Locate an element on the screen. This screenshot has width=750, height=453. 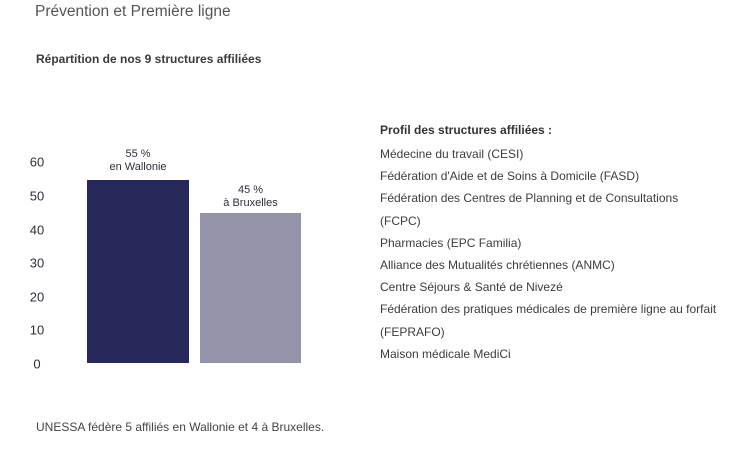
bar-wallonie is located at coordinates (138, 271).